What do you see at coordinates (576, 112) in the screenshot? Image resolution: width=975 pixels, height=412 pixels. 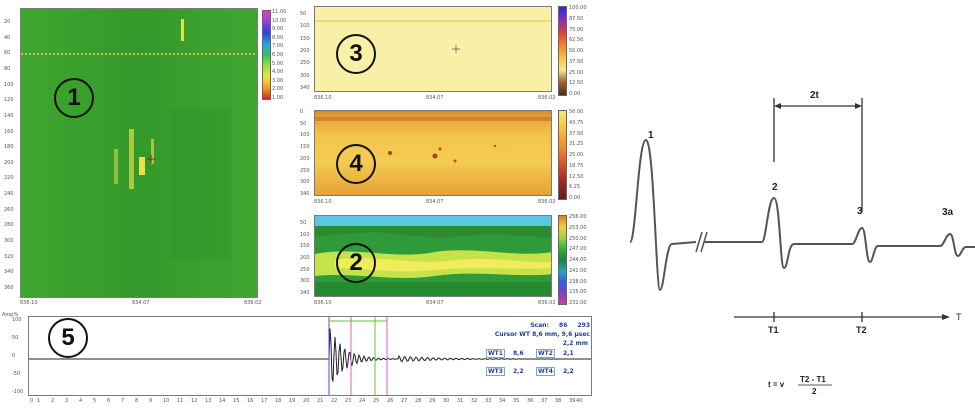 I see `colorbar-label: 50.00` at bounding box center [576, 112].